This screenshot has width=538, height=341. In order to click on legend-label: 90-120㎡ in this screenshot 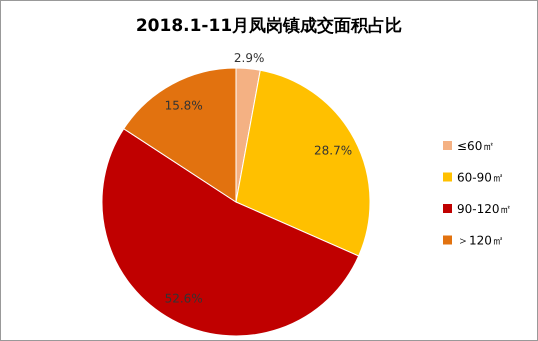, I will do `click(484, 209)`.